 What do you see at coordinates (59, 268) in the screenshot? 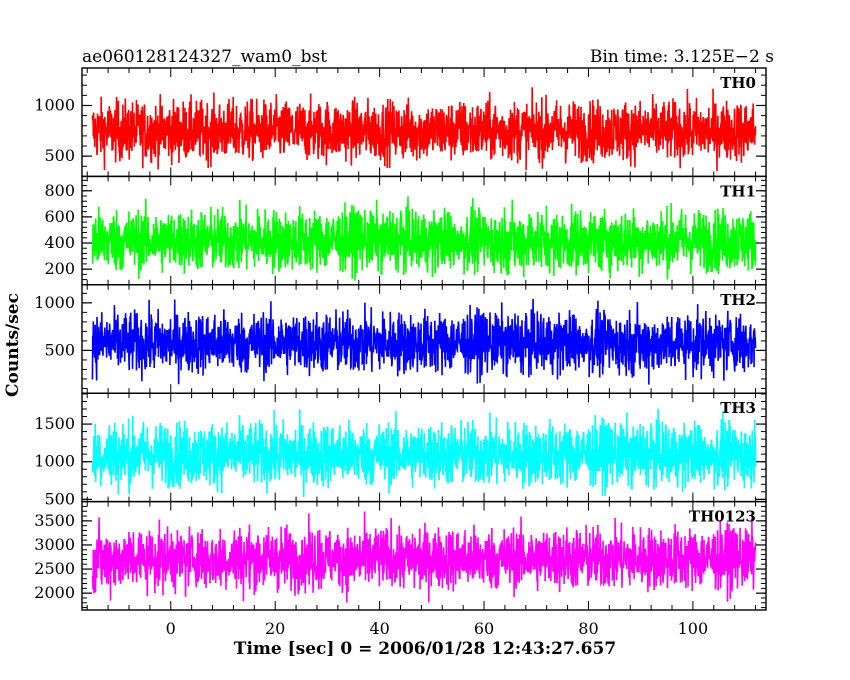
I see `y-tick-label: 200` at bounding box center [59, 268].